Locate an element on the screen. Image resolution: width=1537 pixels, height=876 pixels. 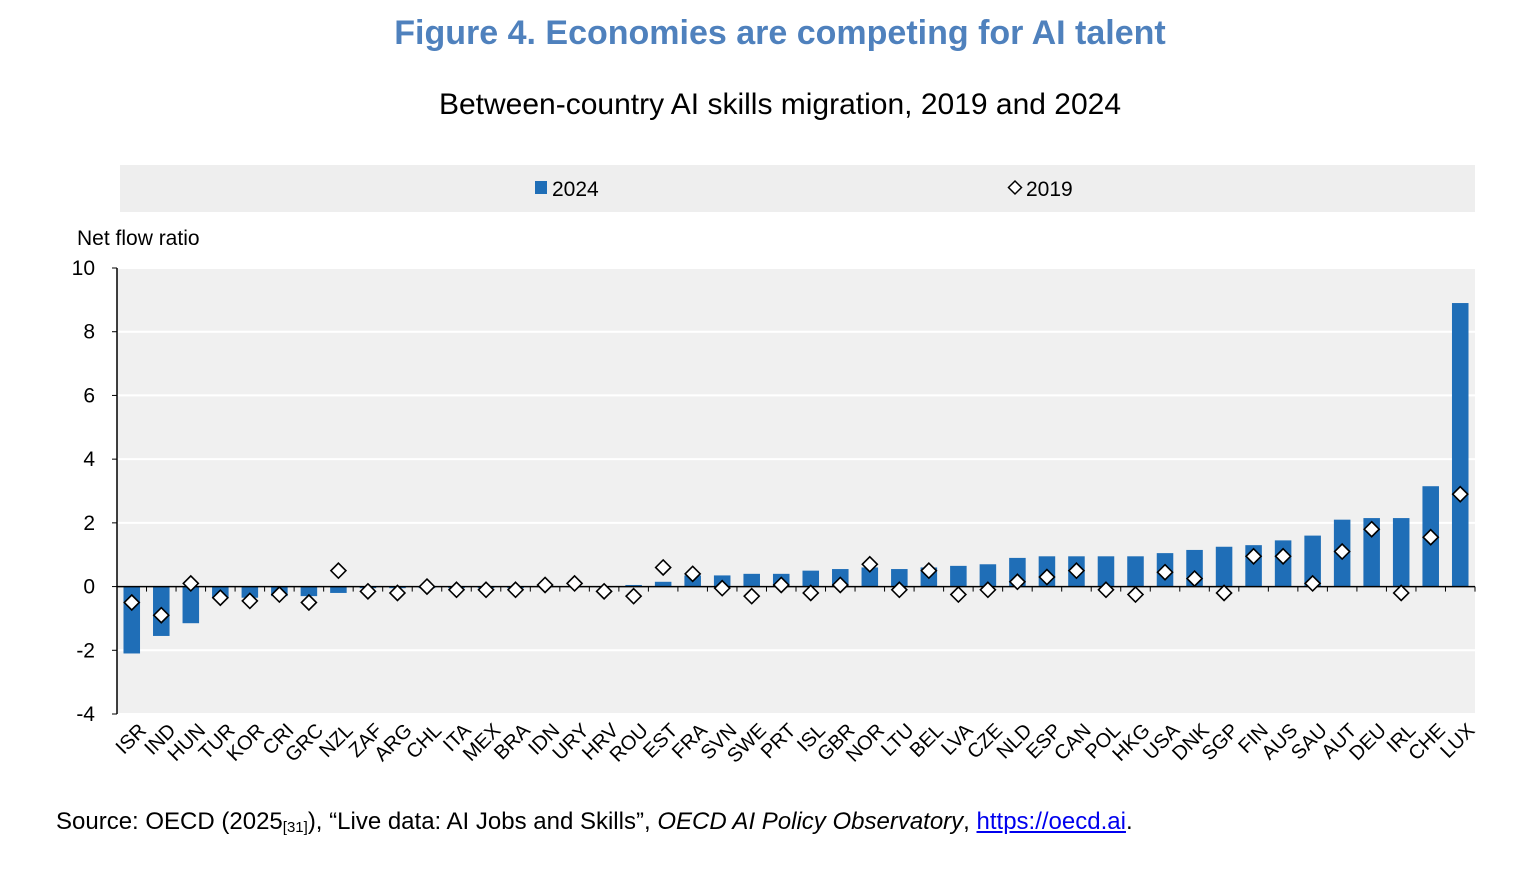
marker-2019-AUS is located at coordinates (1283, 556).